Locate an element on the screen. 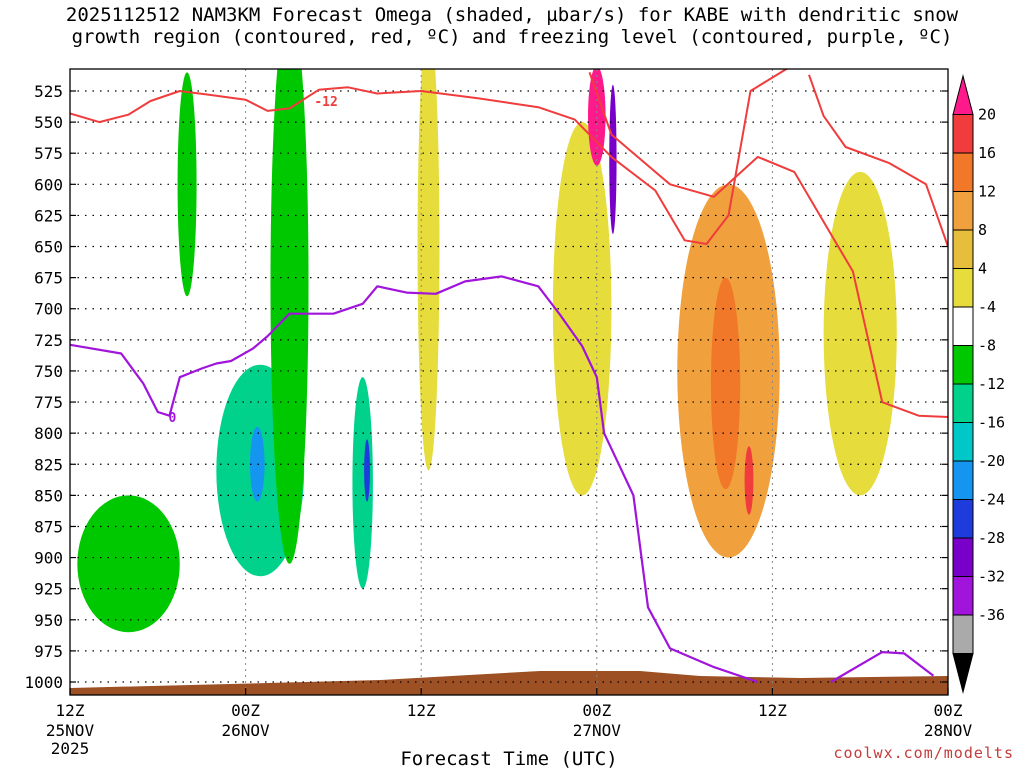 The height and width of the screenshot is (768, 1024). y-tick-label-800: 800 is located at coordinates (48, 433).